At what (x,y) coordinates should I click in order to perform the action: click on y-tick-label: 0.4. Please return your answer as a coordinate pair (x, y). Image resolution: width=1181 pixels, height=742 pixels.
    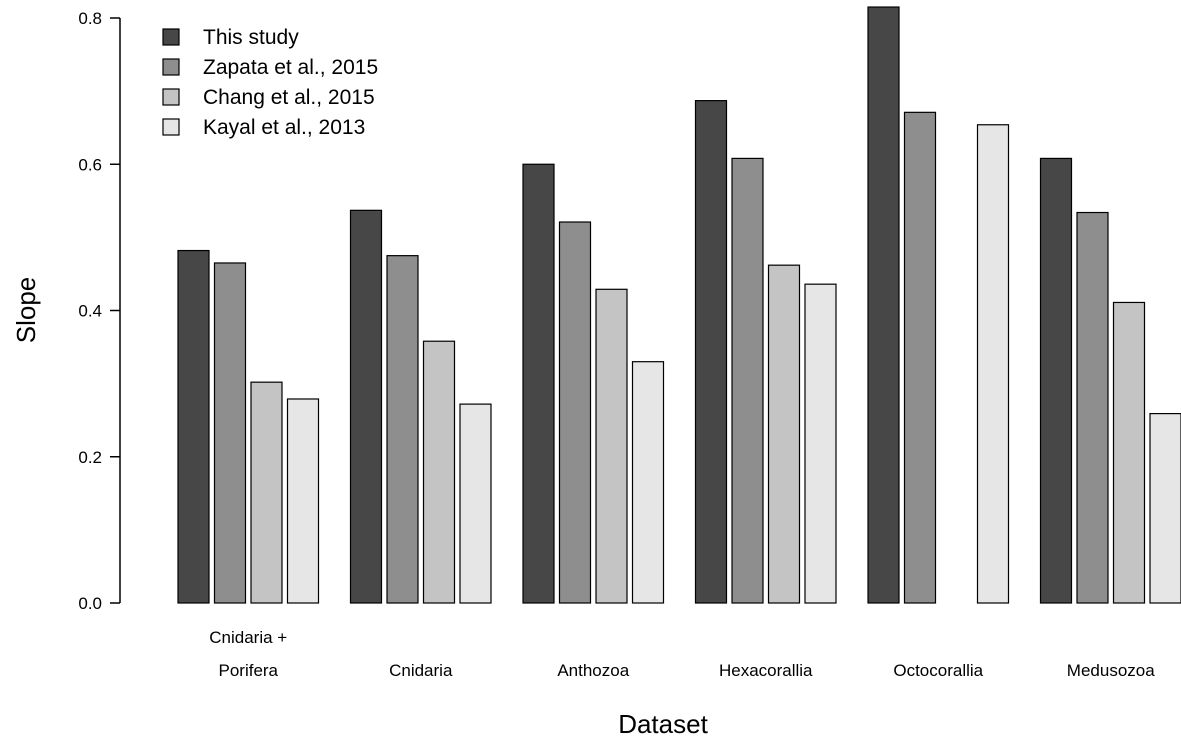
    Looking at the image, I should click on (90, 311).